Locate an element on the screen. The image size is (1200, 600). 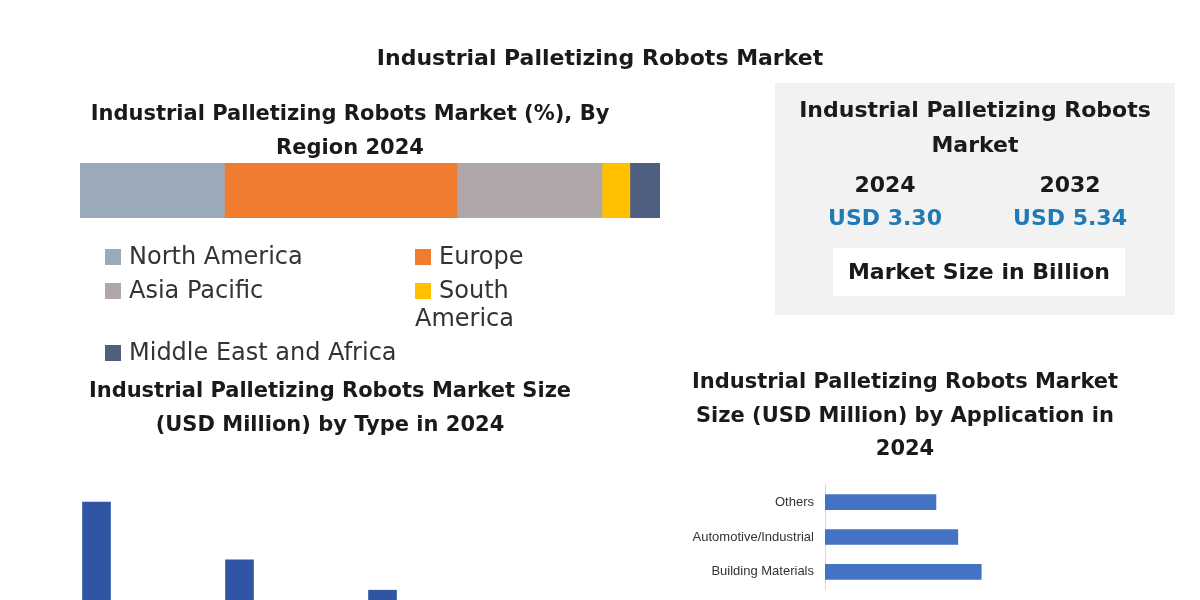
text: Market Size in Billion is located at coordinates (979, 272).